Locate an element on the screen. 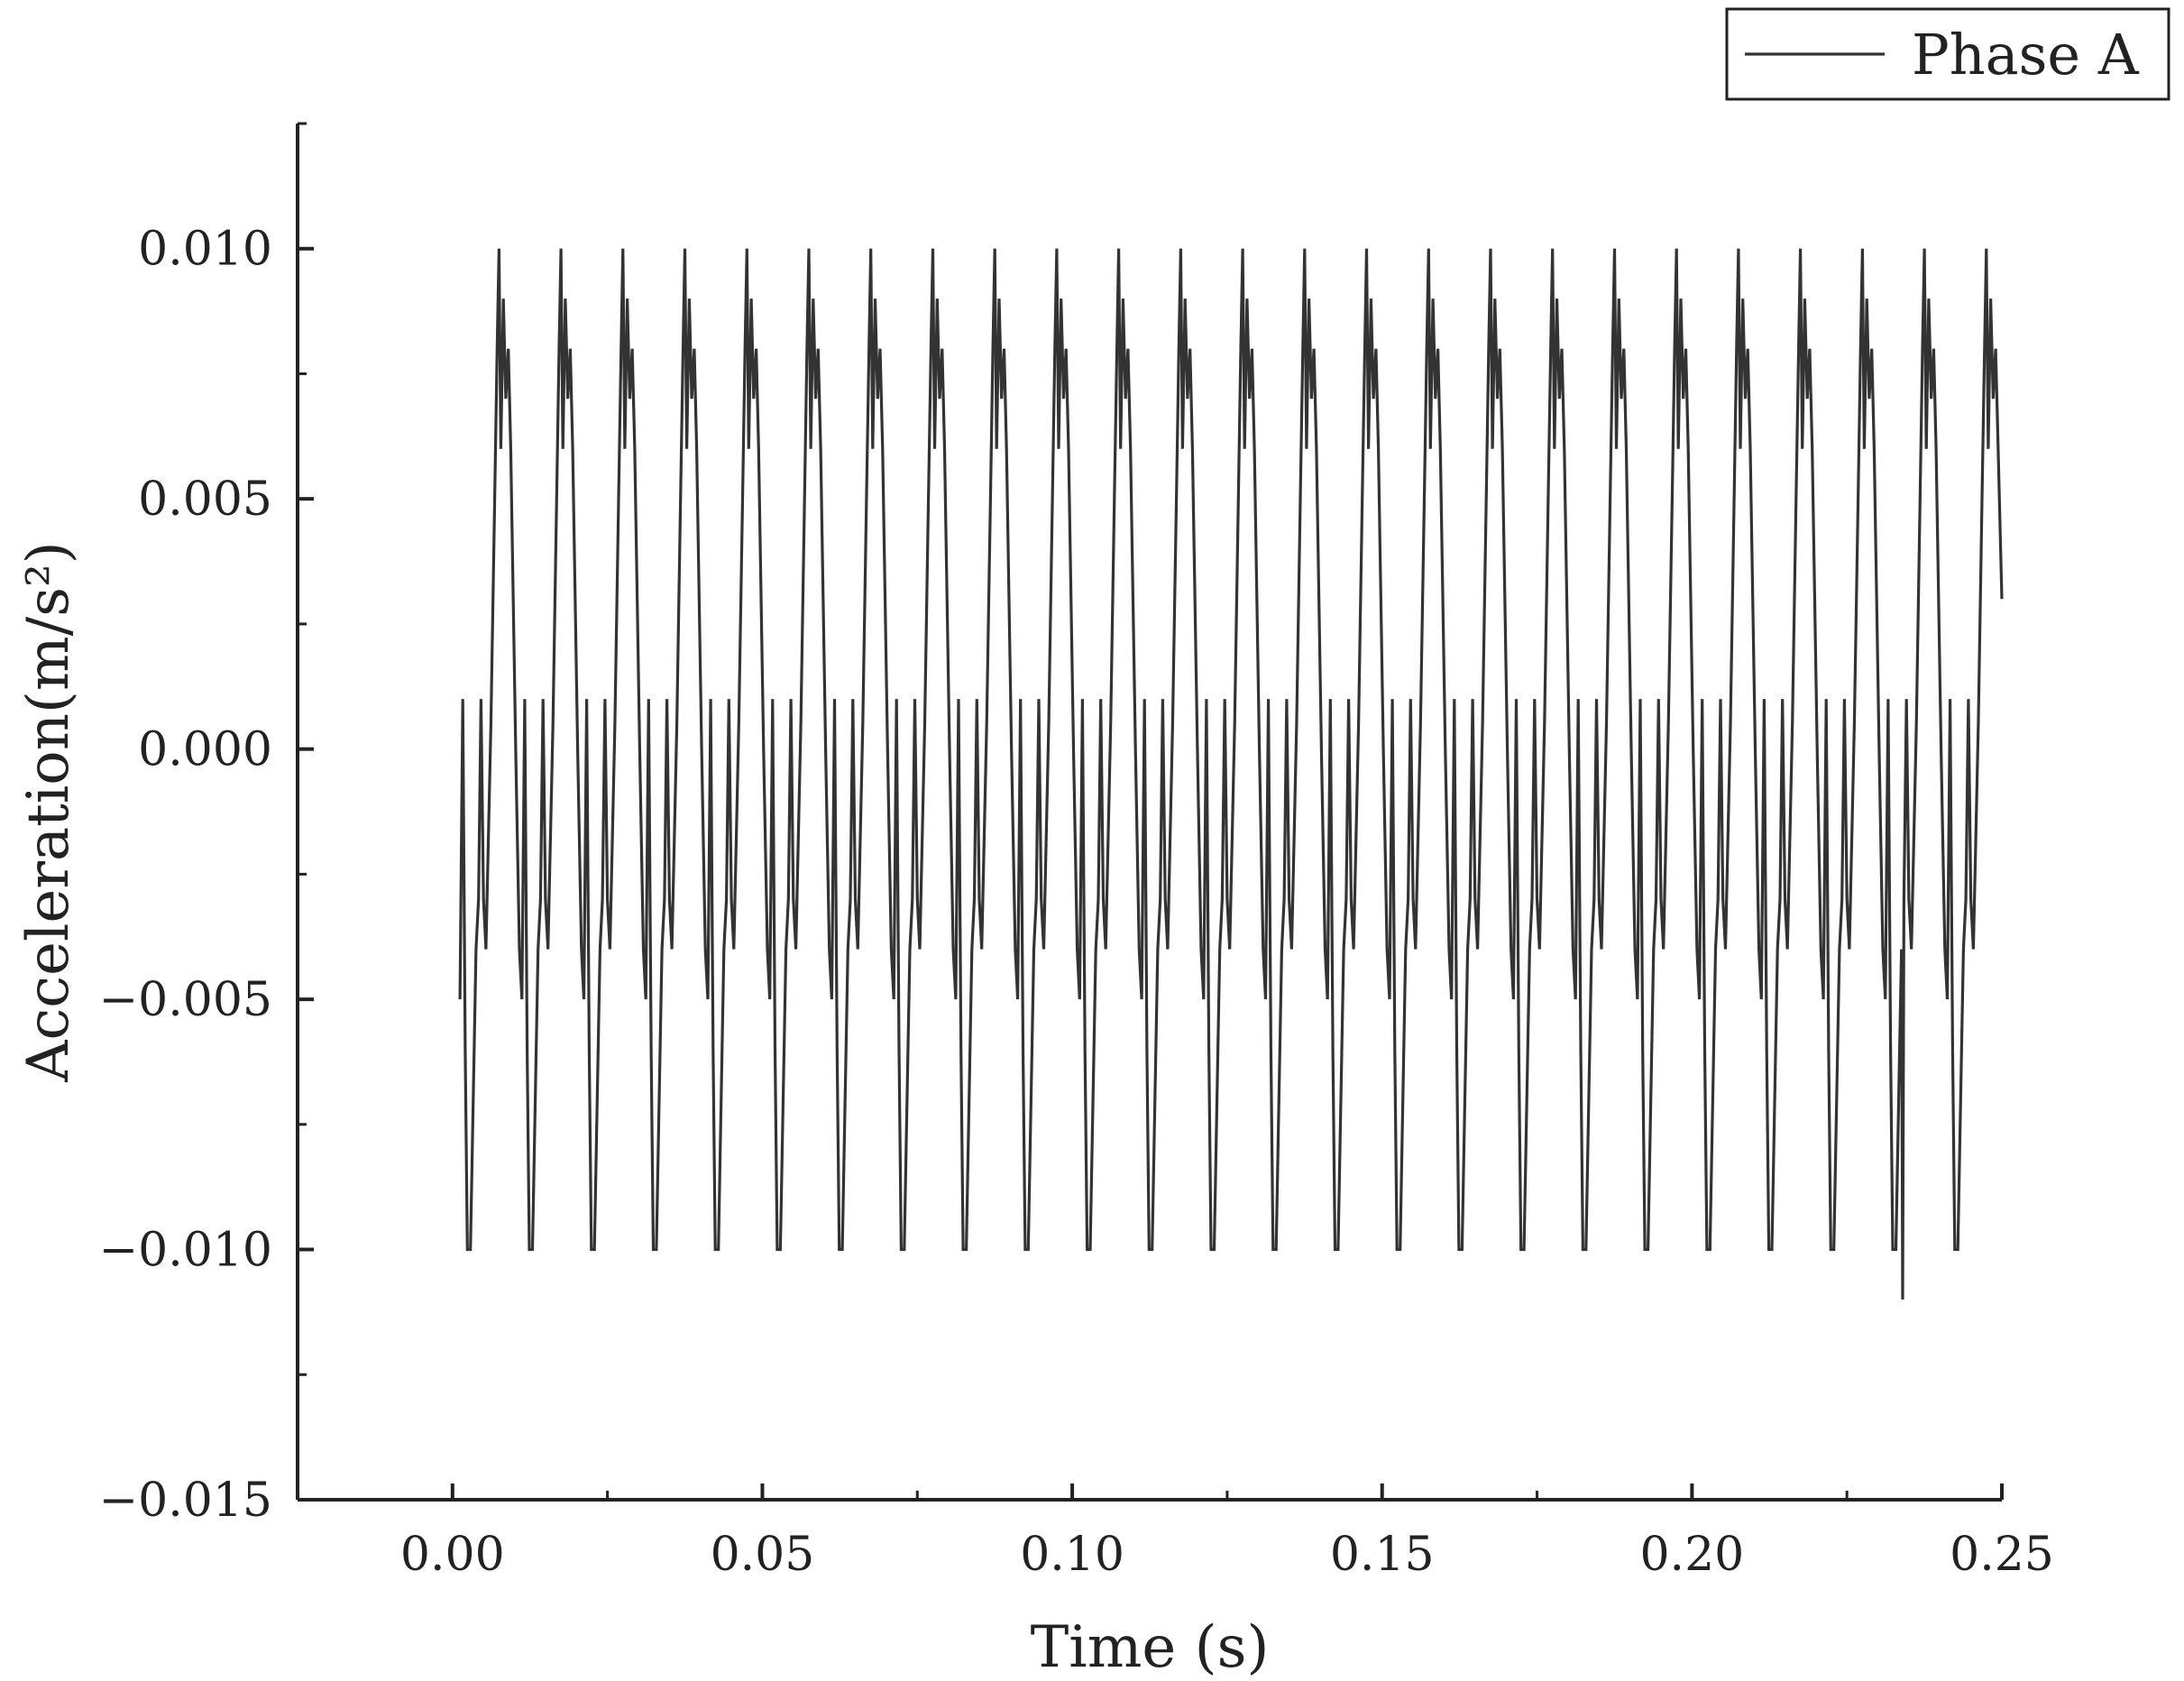 The width and height of the screenshot is (2184, 1681). x-tick-label-0: 0.00 is located at coordinates (452, 1555).